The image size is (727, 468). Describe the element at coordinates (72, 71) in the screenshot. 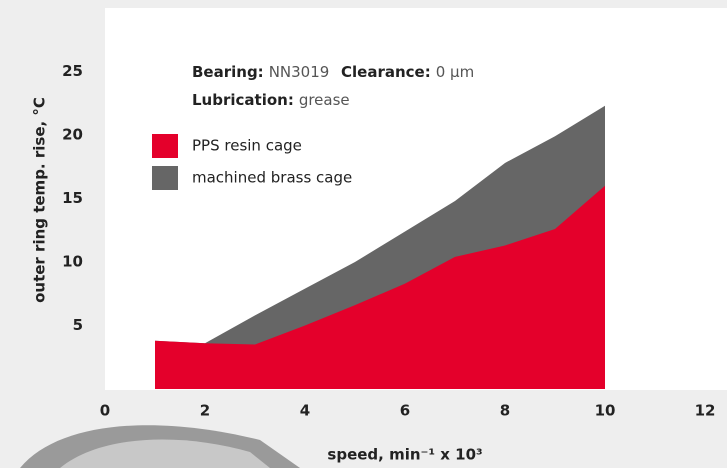

I see `y-tick-label: 25` at that location.